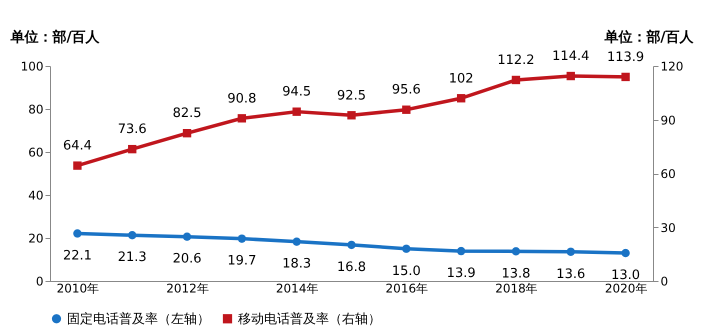 This screenshot has width=703, height=332. I want to click on data-label: 22.1, so click(77, 256).